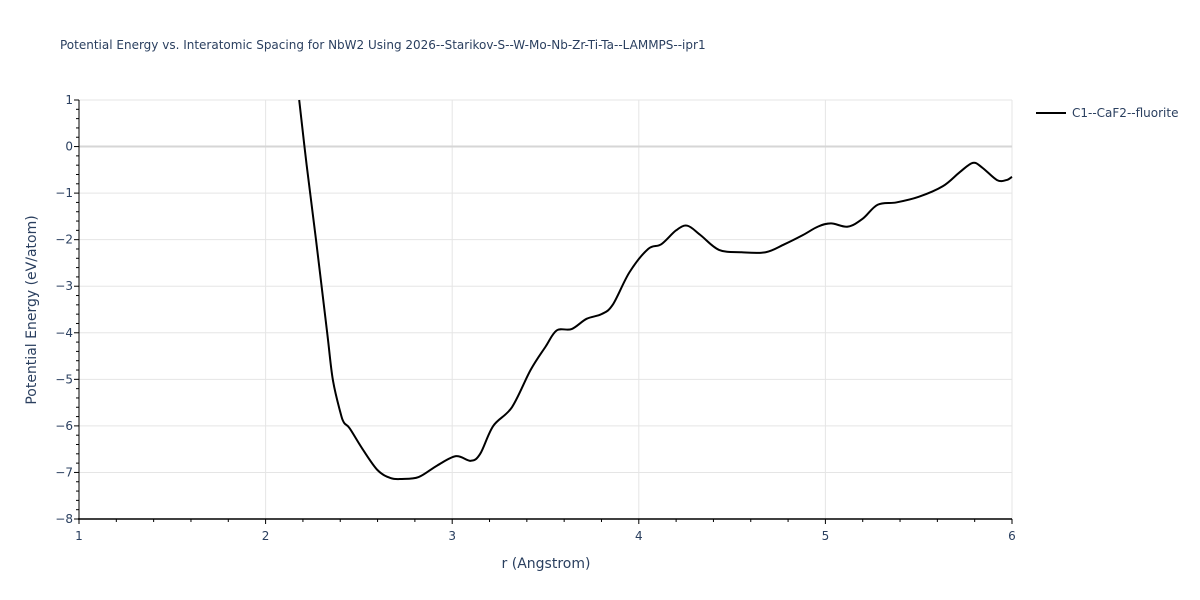 The image size is (1200, 600). Describe the element at coordinates (1125, 113) in the screenshot. I see `legend-label: C1--CaF2--fluorite` at that location.